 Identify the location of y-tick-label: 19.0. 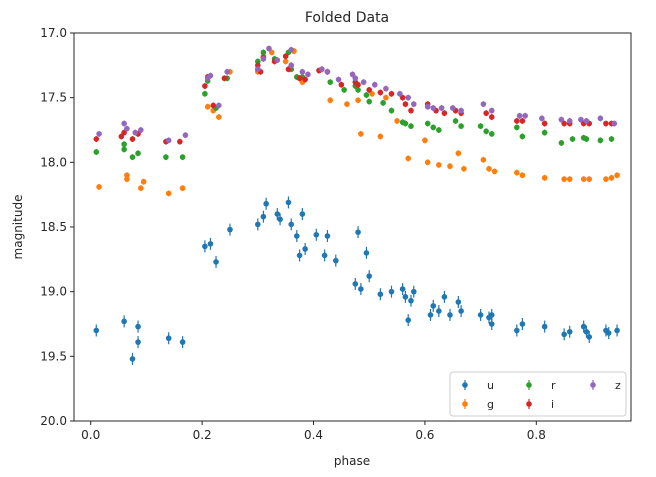
(53, 292).